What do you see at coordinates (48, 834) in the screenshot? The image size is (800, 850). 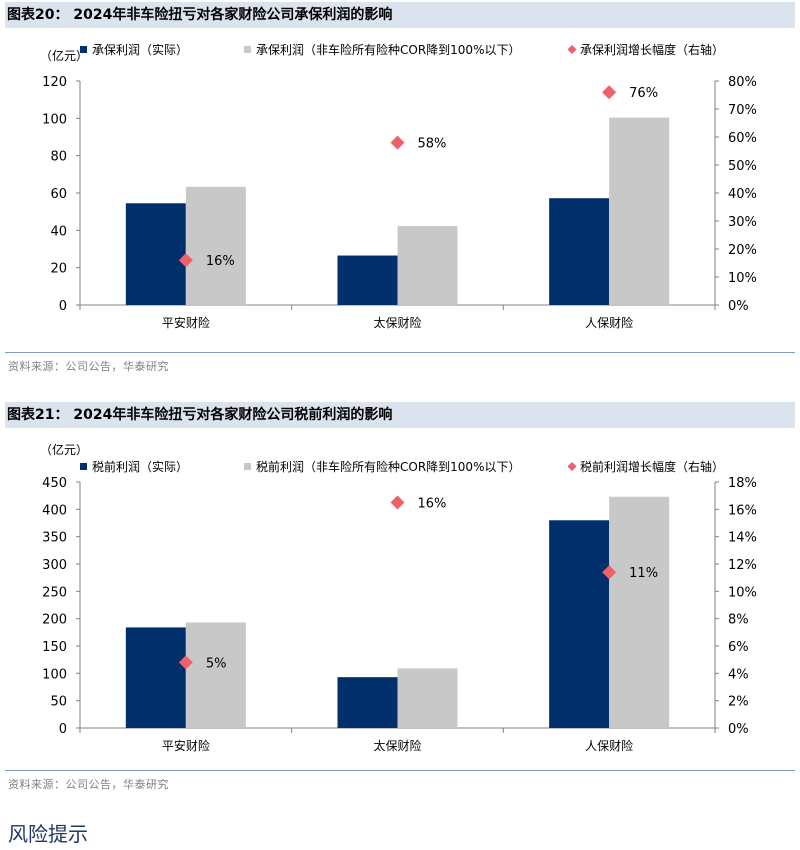 I see `risk-warning-heading: 风险提示` at bounding box center [48, 834].